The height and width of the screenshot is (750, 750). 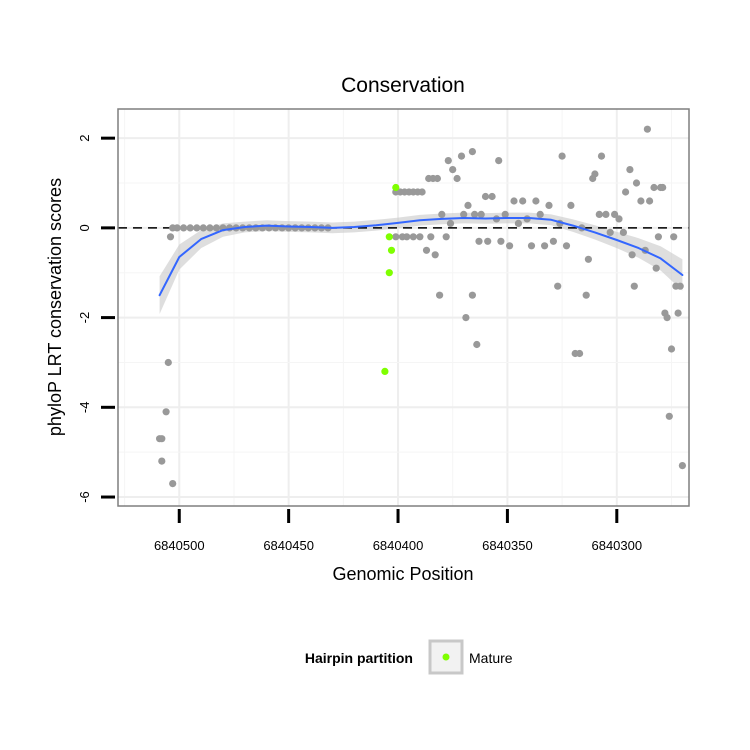 What do you see at coordinates (179, 545) in the screenshot?
I see `x-tick-label: 6840500` at bounding box center [179, 545].